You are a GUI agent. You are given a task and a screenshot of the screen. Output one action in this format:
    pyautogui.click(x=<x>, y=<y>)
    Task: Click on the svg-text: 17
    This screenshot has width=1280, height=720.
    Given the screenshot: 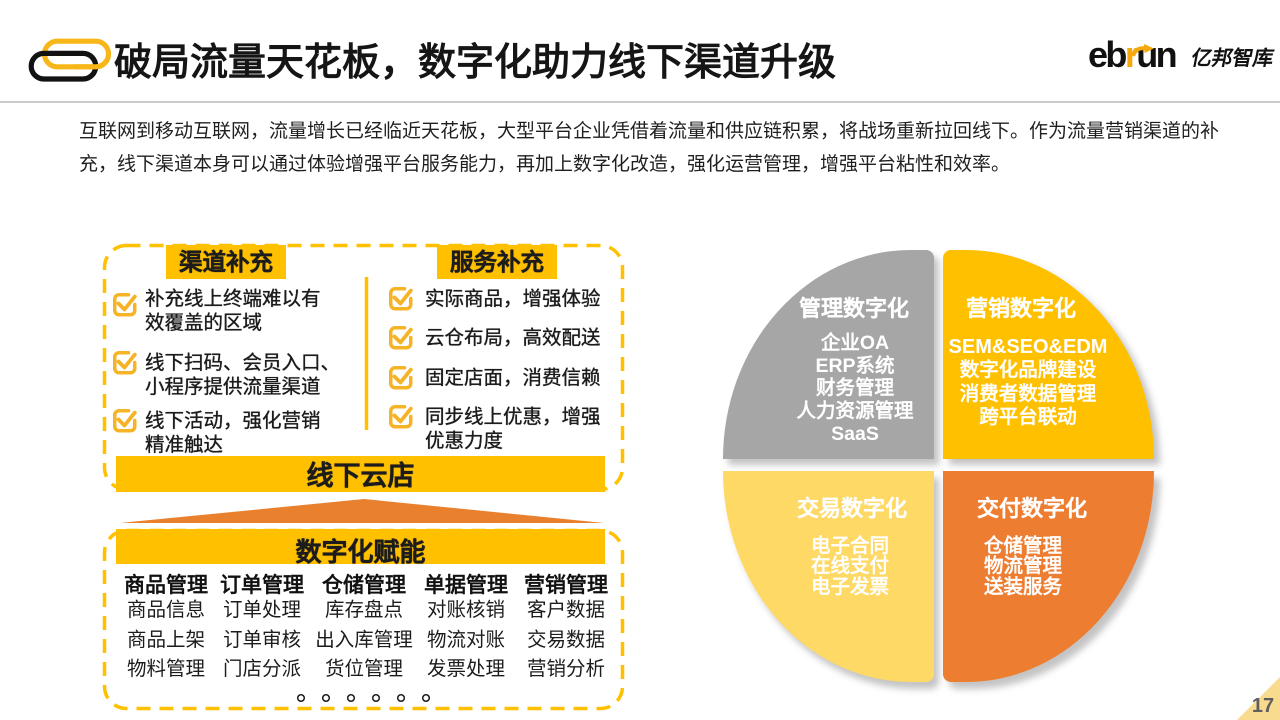 What is the action you would take?
    pyautogui.click(x=1263, y=706)
    